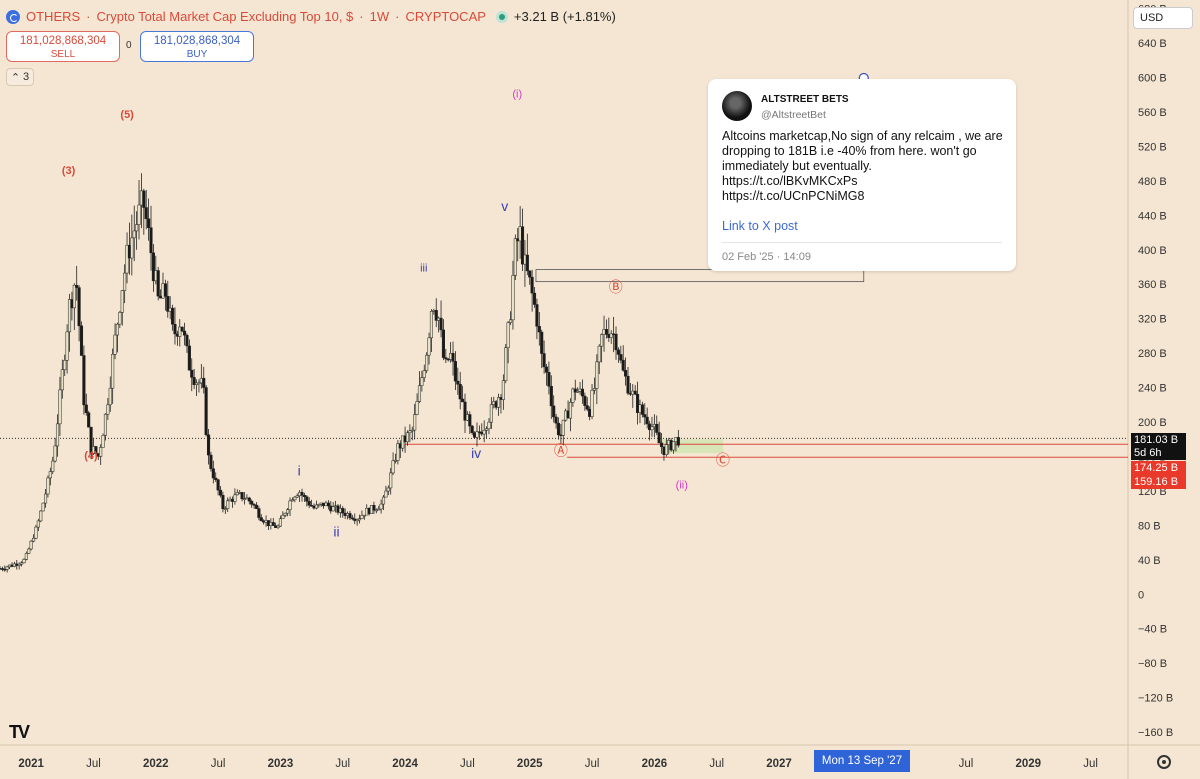 The height and width of the screenshot is (779, 1200). Describe the element at coordinates (26, 77) in the screenshot. I see `indicator-count: 3` at that location.